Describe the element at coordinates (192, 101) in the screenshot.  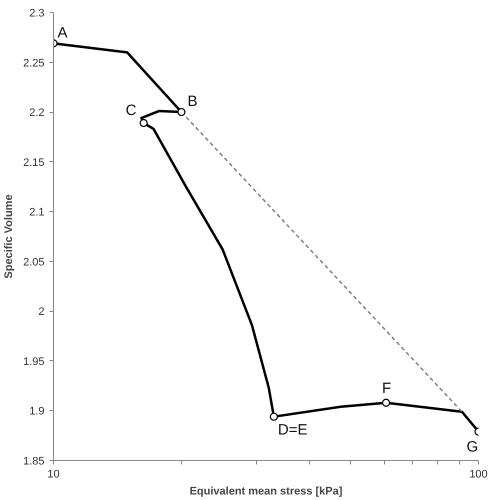
I see `annotation: B` at that location.